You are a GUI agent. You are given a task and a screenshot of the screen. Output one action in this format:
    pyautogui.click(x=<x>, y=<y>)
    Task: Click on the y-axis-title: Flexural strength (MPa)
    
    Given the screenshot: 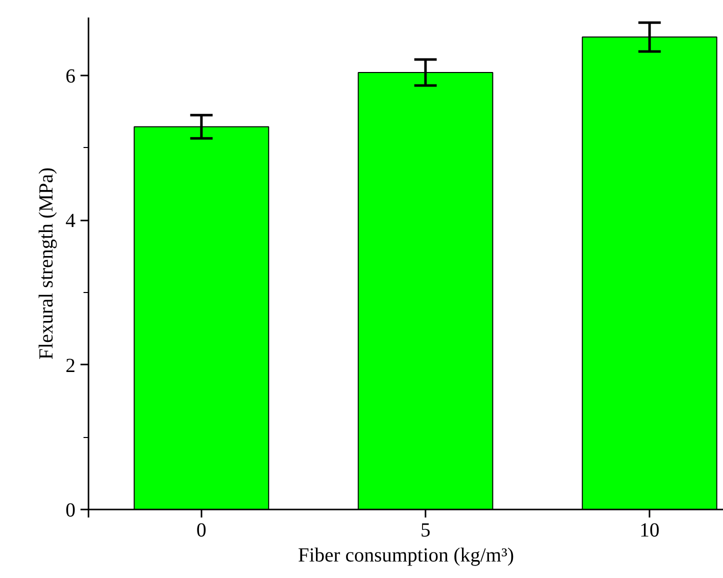 What is the action you would take?
    pyautogui.click(x=47, y=263)
    